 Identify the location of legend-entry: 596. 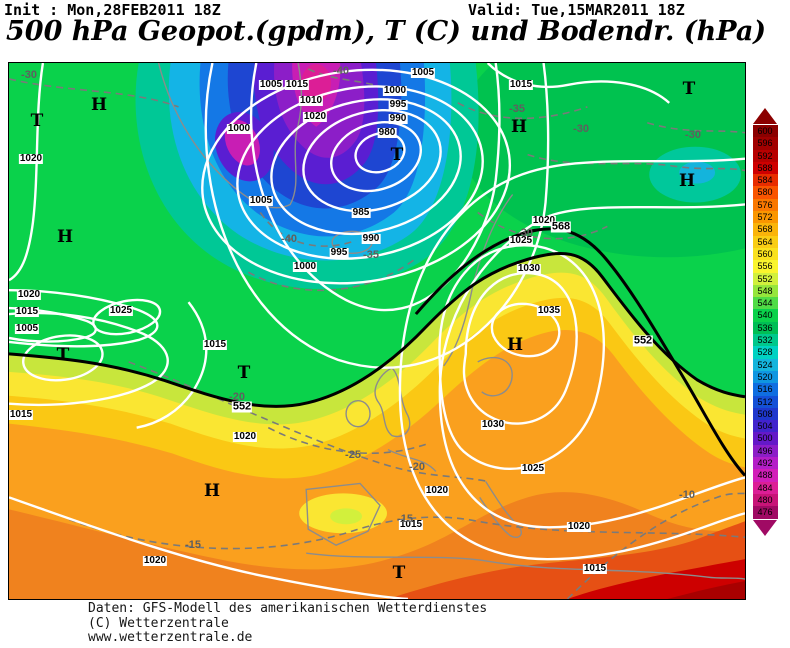
(765, 143).